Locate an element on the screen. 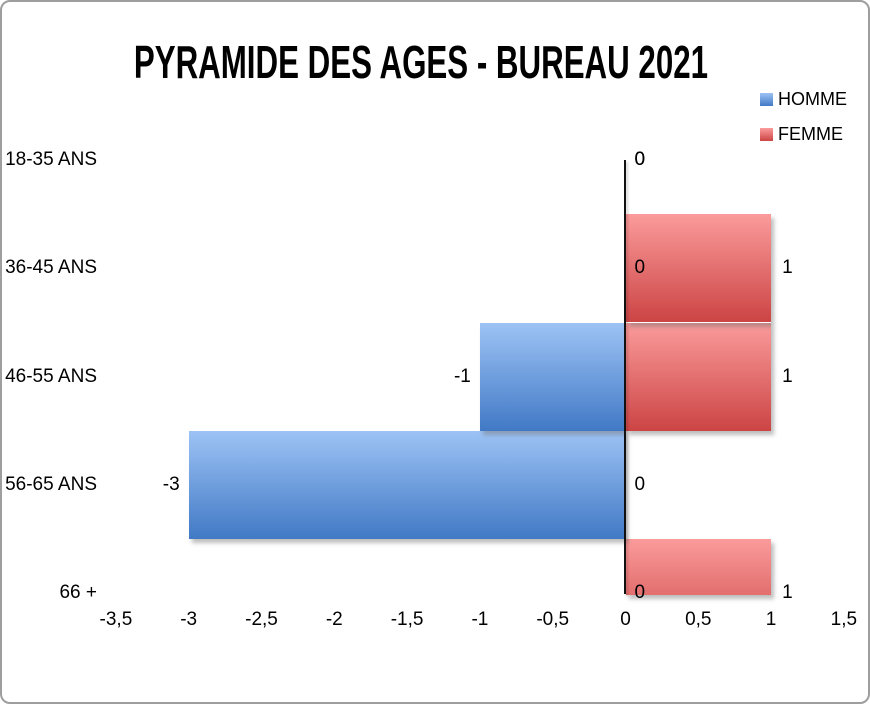  x-tick-label: -3,5 is located at coordinates (116, 619).